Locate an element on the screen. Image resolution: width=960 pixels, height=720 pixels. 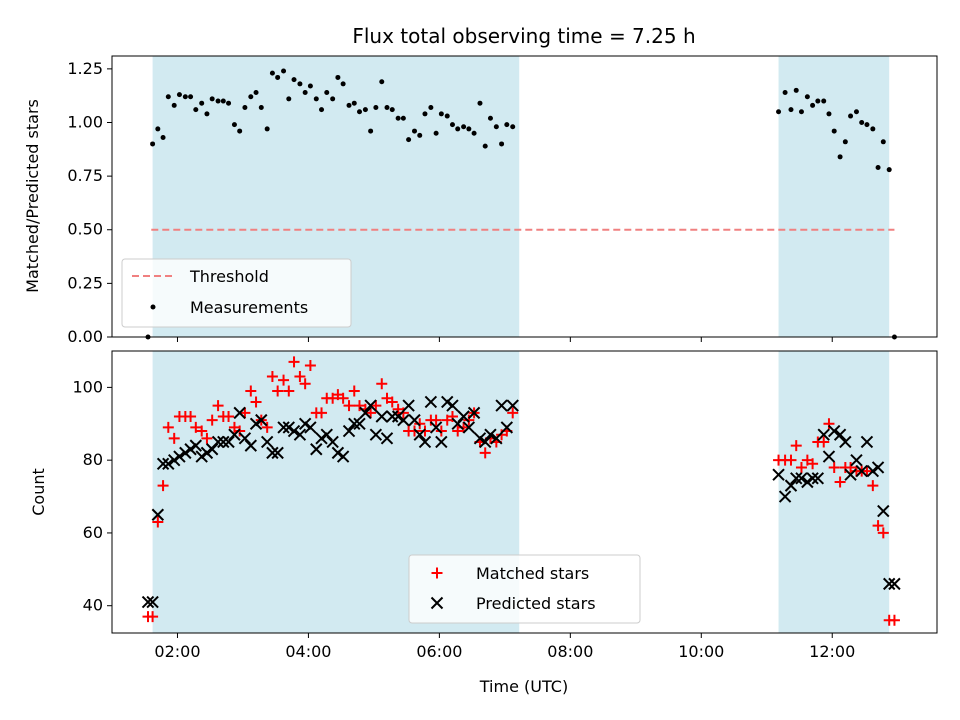
legend-predicted-label: Predicted stars is located at coordinates (536, 603).